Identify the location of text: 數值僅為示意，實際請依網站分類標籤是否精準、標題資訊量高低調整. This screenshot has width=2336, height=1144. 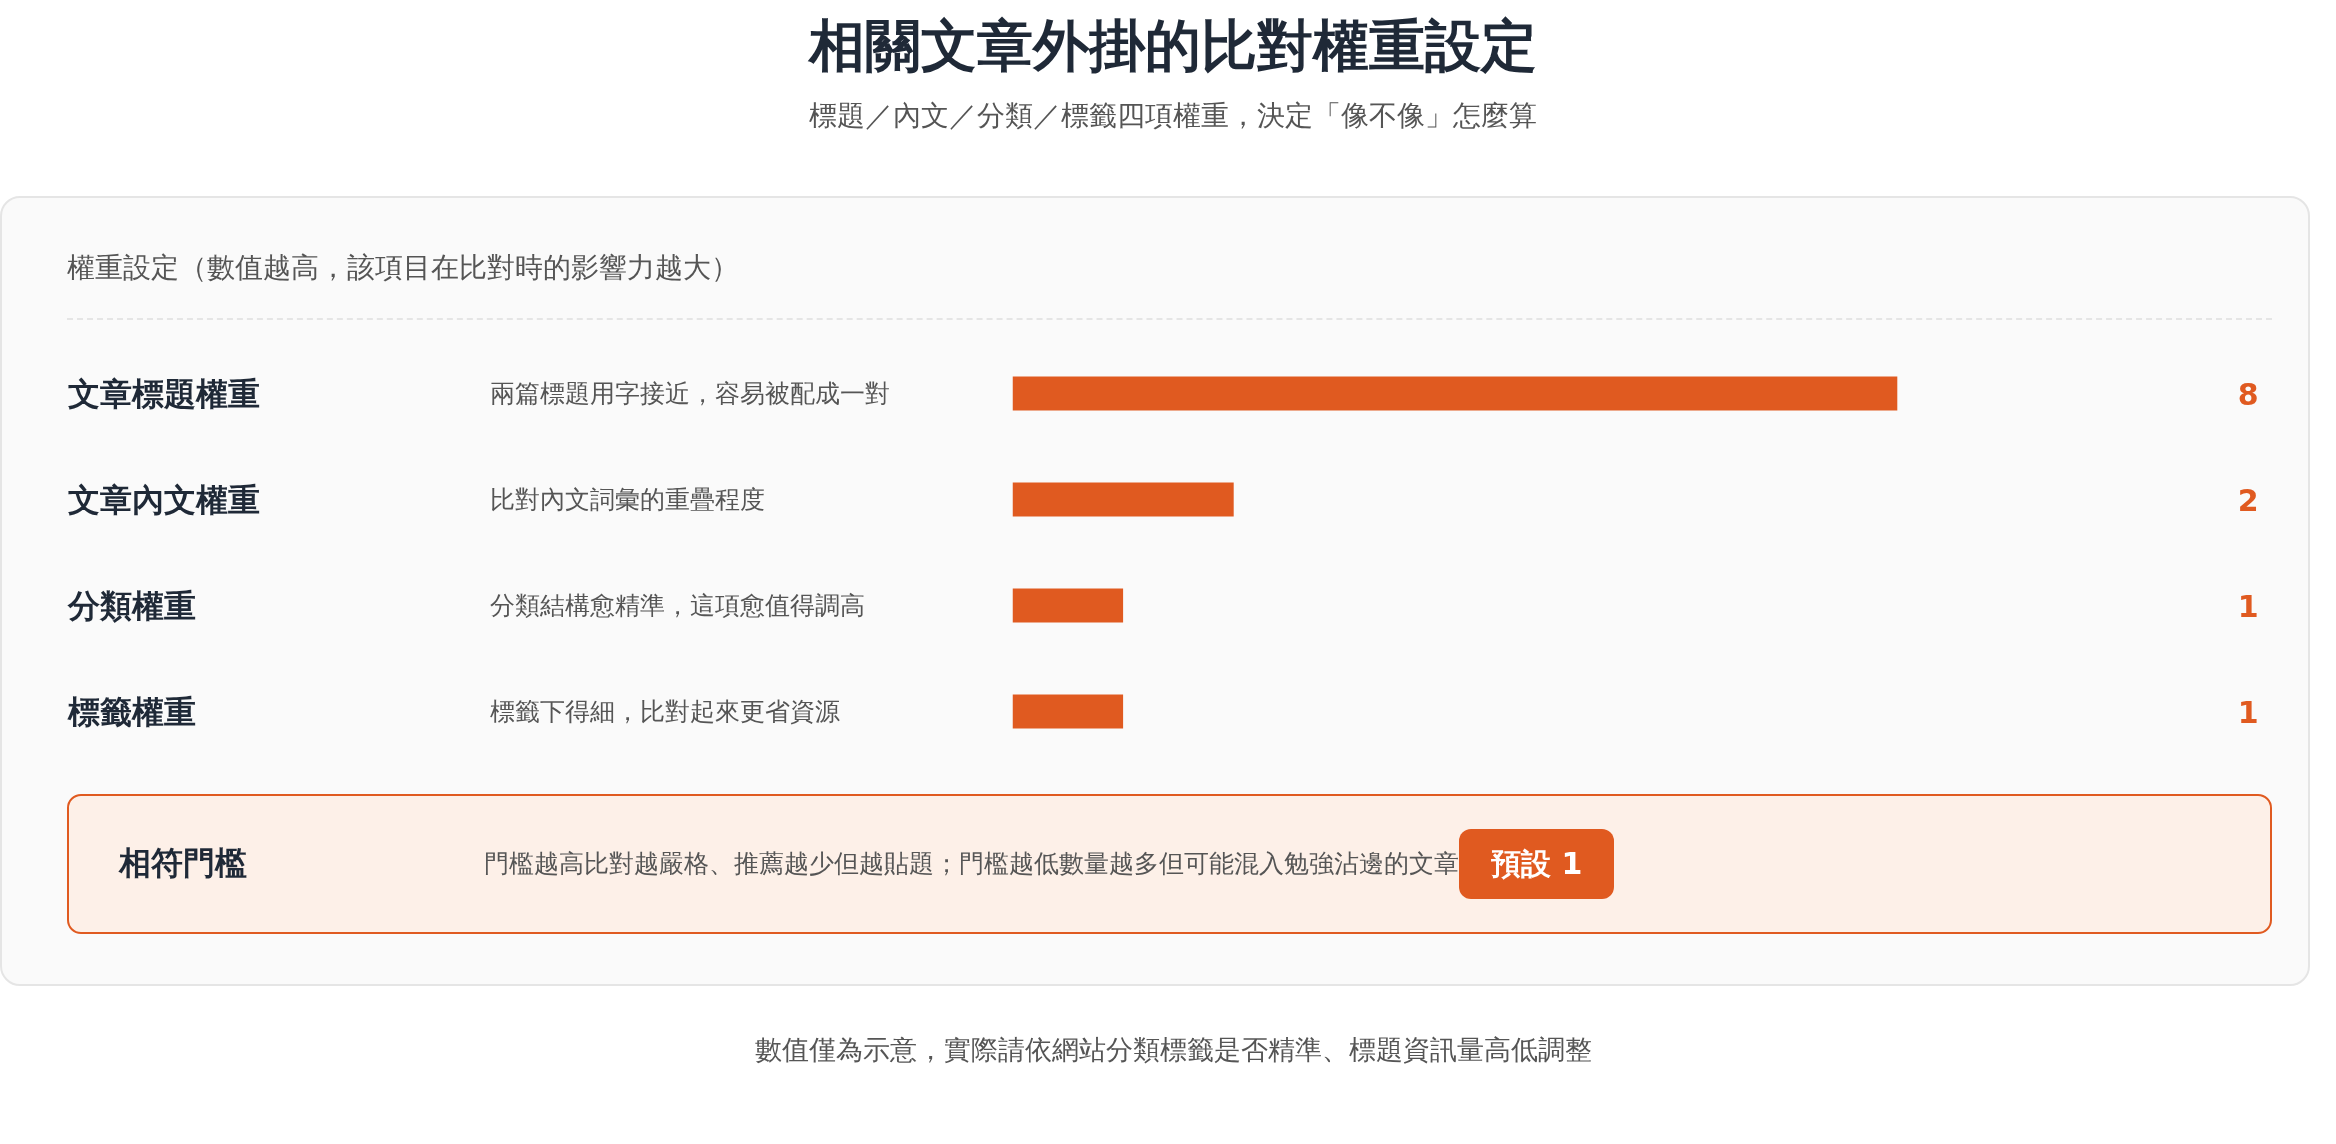
(1173, 1050).